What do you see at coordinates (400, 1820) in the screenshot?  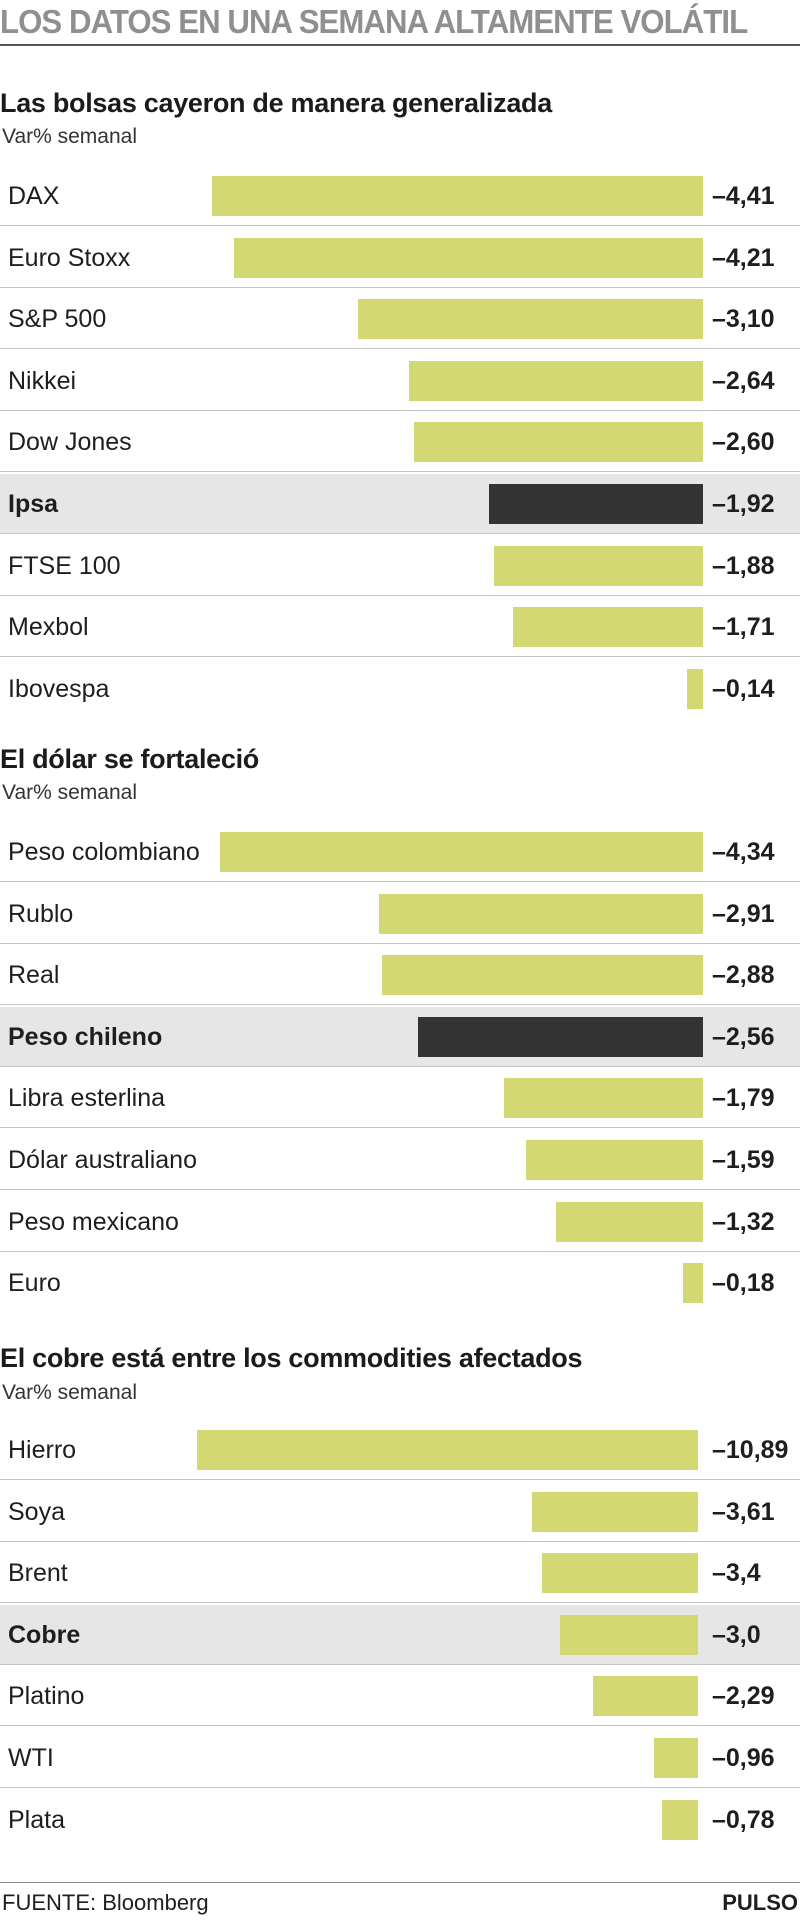 I see `bar-row-plata: Plata –0,78` at bounding box center [400, 1820].